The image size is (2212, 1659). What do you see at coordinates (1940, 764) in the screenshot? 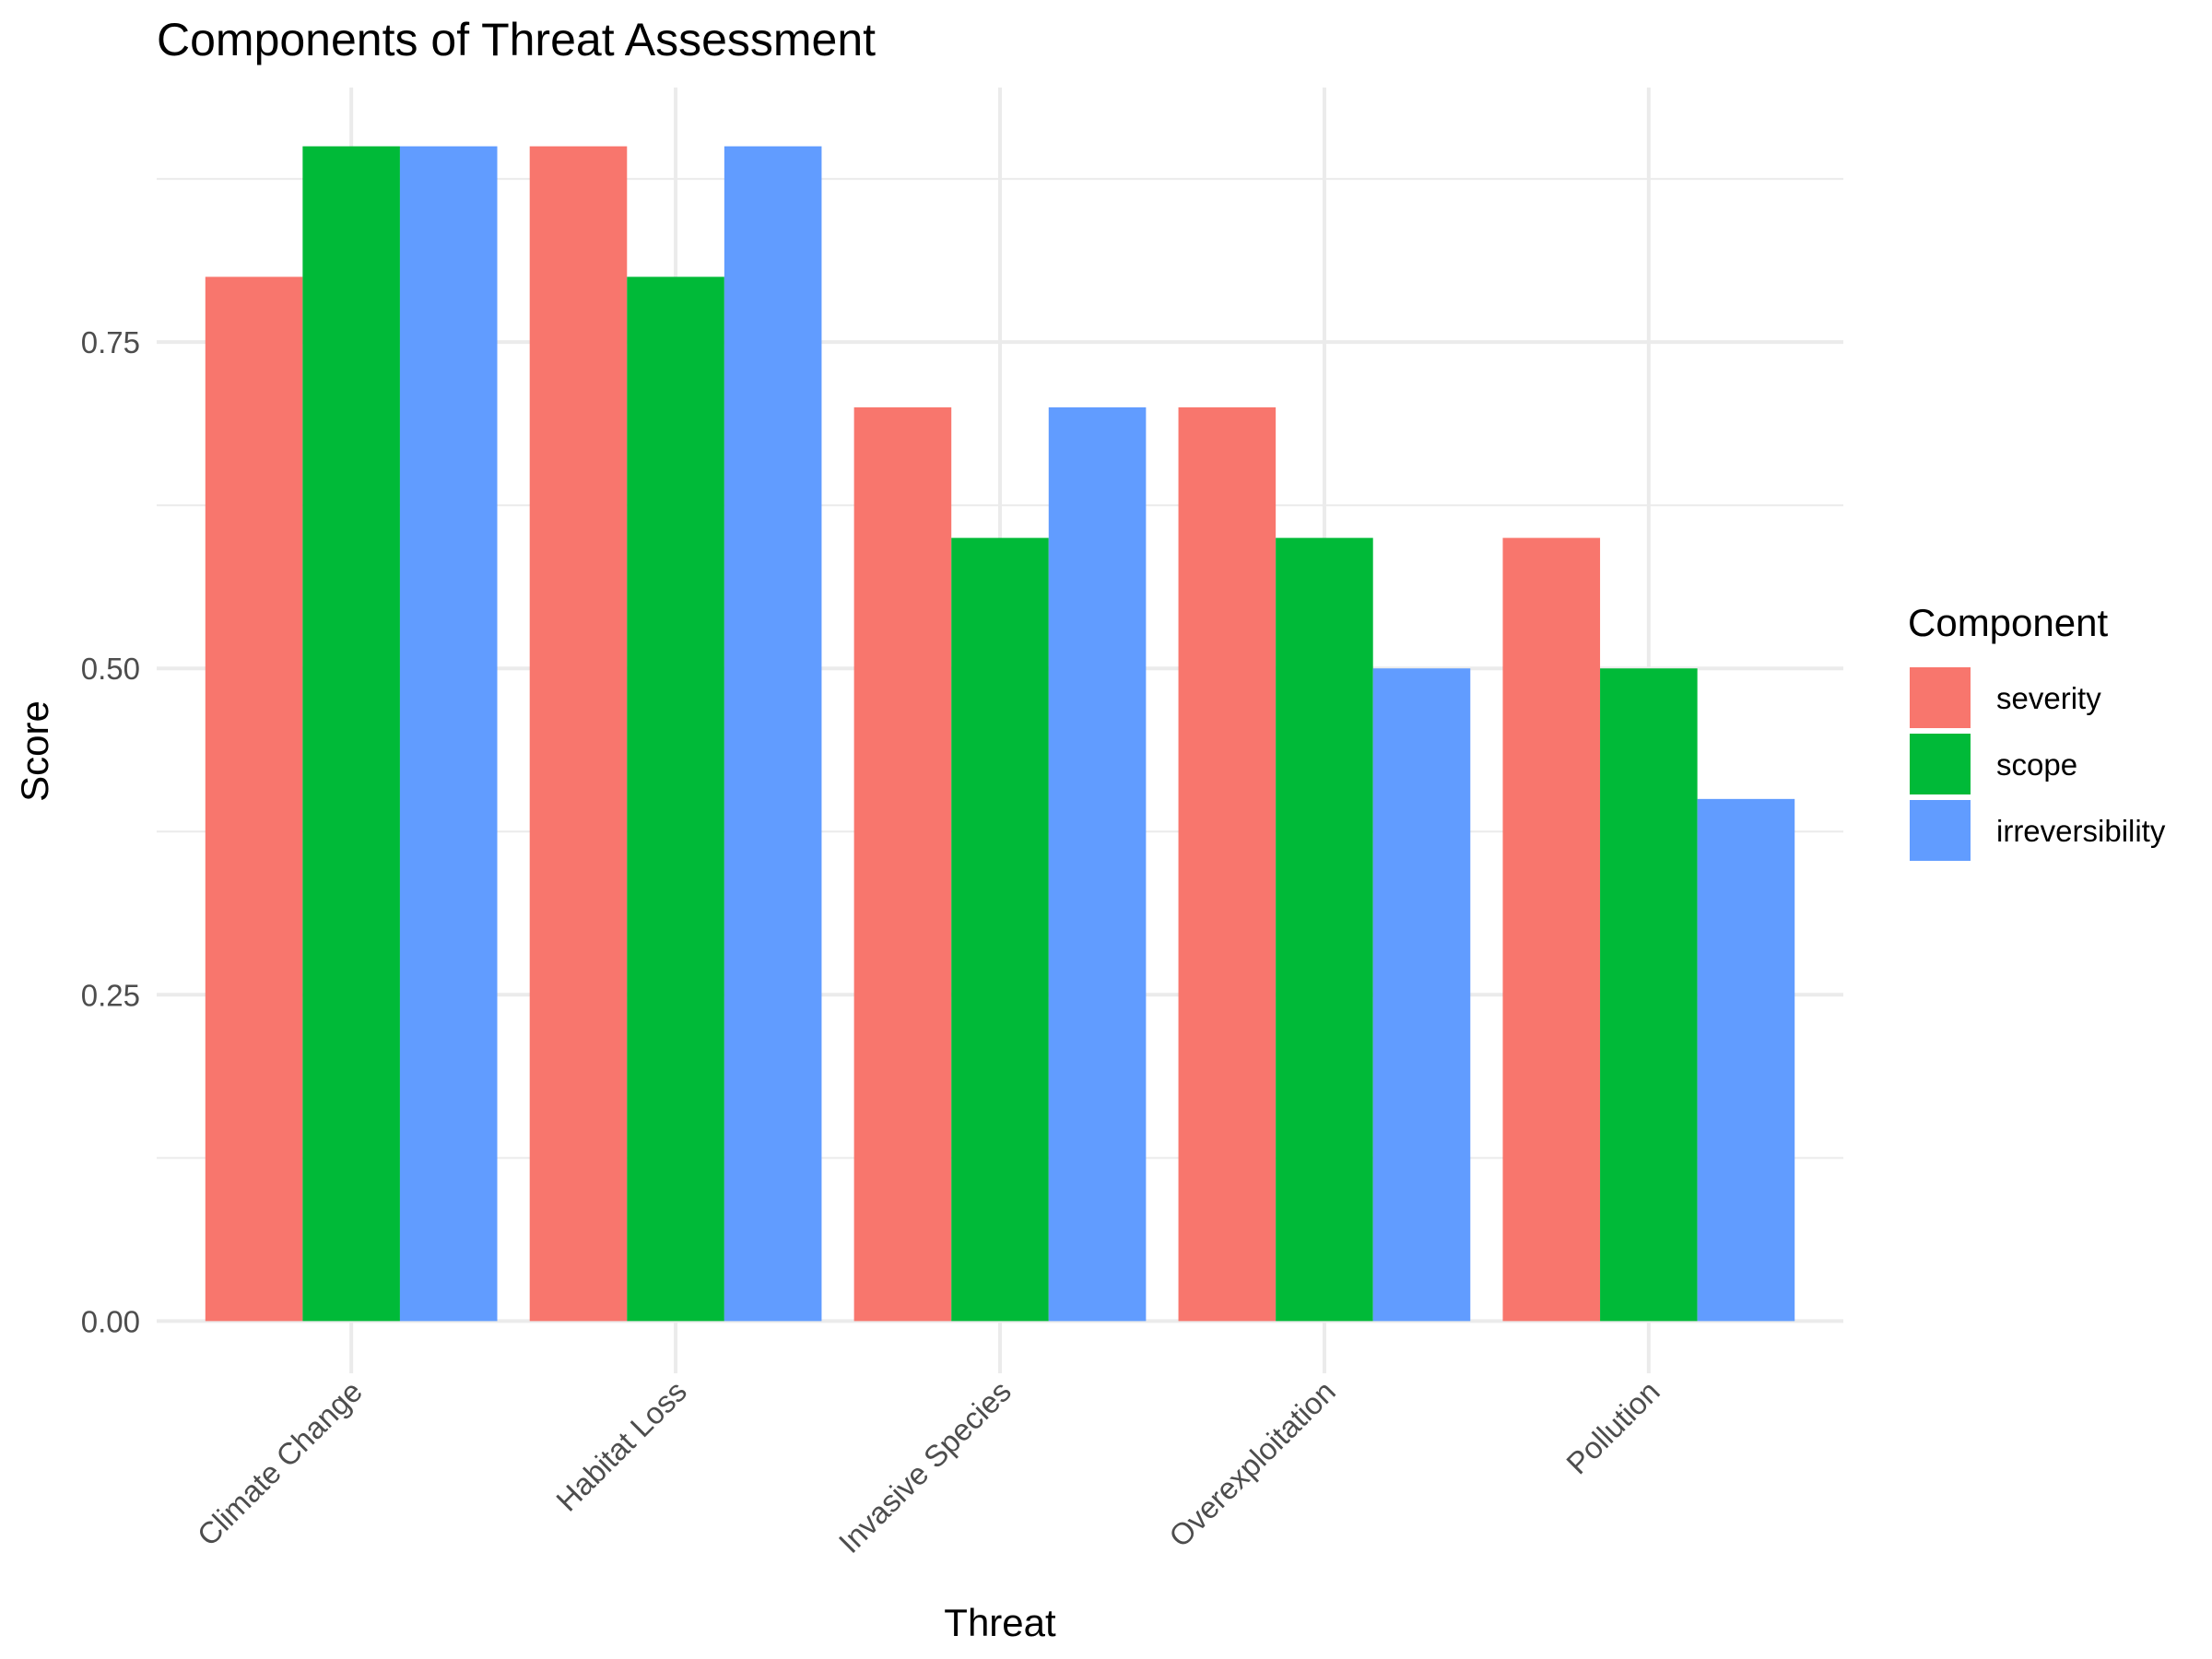
I see `legend-key-scope` at bounding box center [1940, 764].